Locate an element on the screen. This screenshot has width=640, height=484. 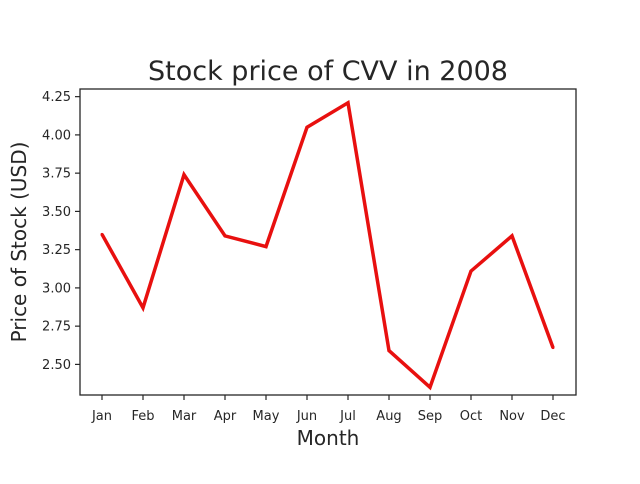
y-tick-label: 2.75 is located at coordinates (56, 327).